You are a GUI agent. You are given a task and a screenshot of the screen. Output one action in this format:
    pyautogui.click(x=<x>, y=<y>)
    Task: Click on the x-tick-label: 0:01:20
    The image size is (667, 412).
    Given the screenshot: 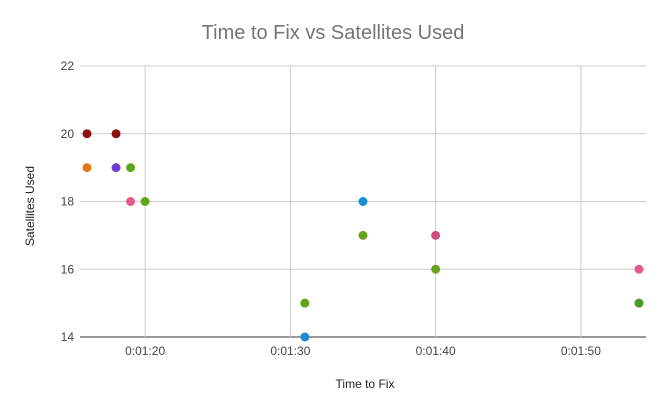 What is the action you would take?
    pyautogui.click(x=145, y=351)
    